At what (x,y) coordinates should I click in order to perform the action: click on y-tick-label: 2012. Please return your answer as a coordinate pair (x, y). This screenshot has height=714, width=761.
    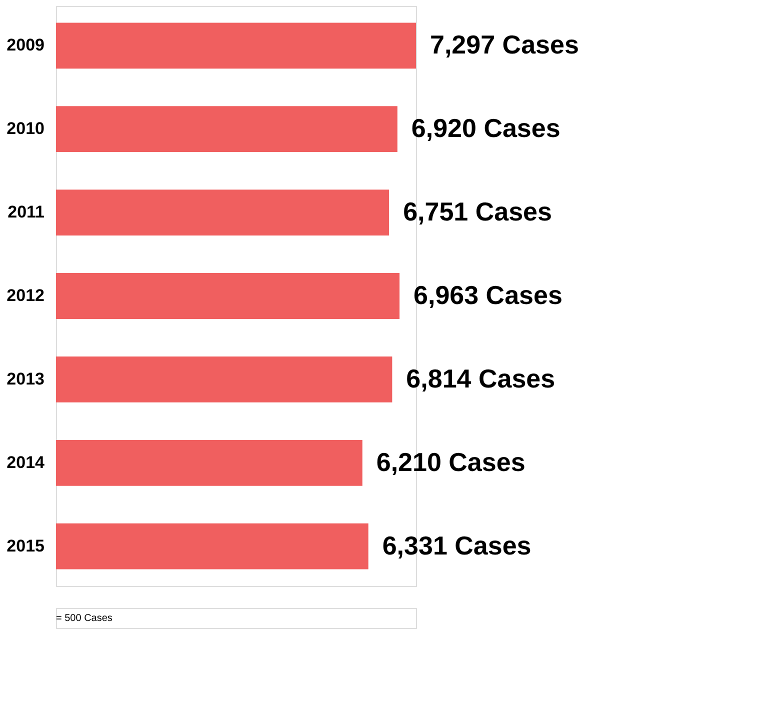
    Looking at the image, I should click on (25, 295).